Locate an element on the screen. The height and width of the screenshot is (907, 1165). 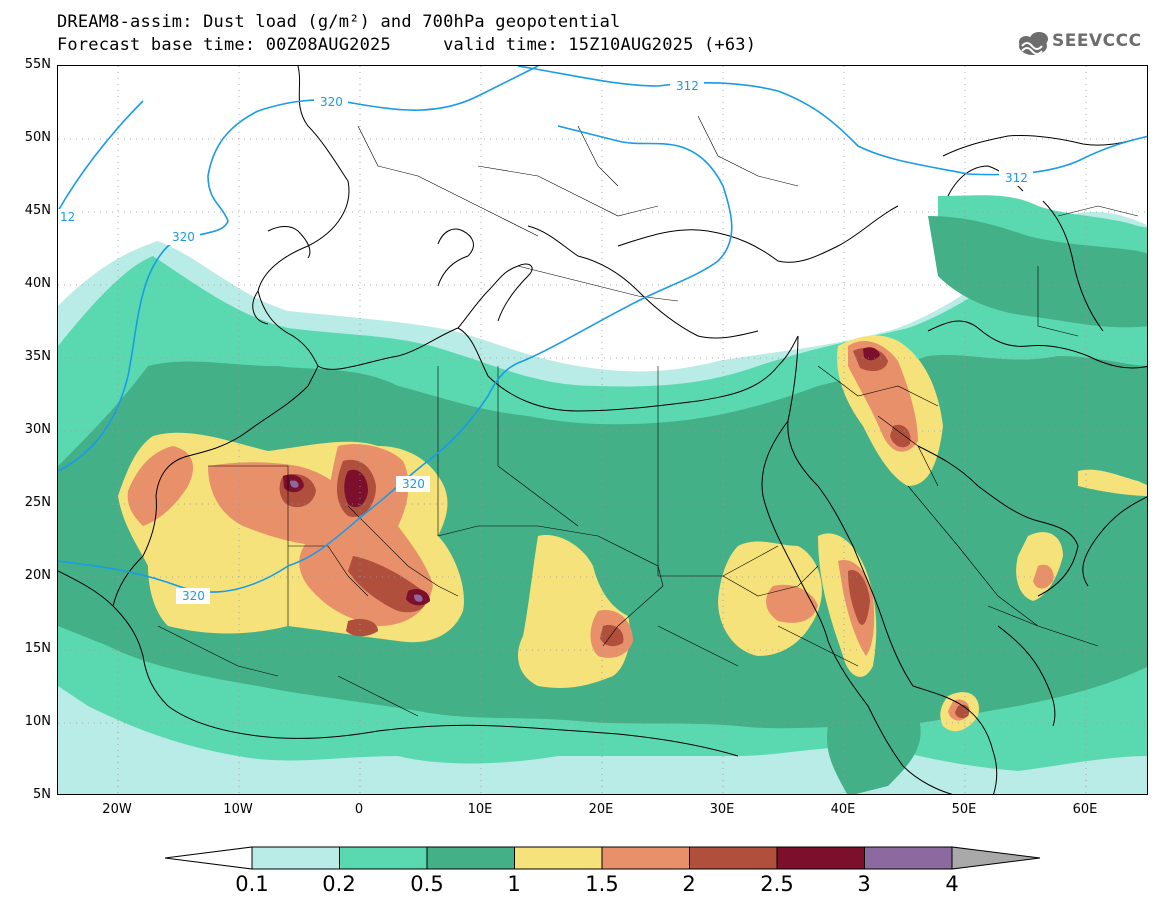
lat-label-35n: 35N is located at coordinates (37, 356).